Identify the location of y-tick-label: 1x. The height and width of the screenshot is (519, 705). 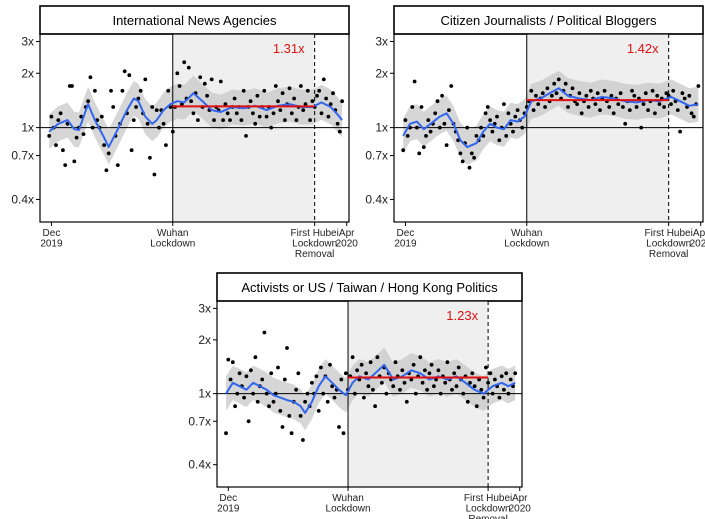
(381, 128).